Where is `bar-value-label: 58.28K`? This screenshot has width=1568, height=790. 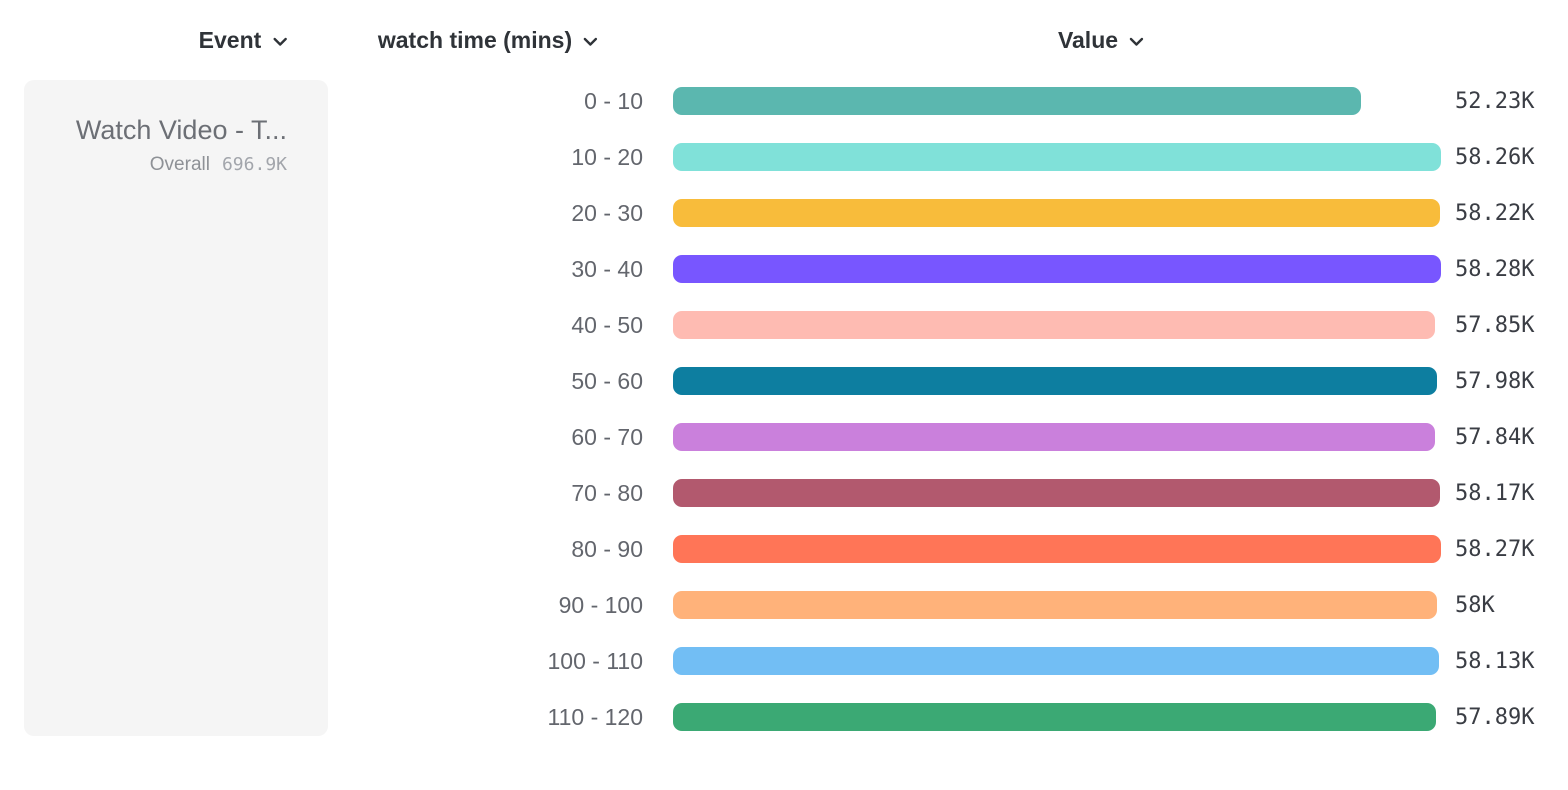
bar-value-label: 58.28K is located at coordinates (1495, 269).